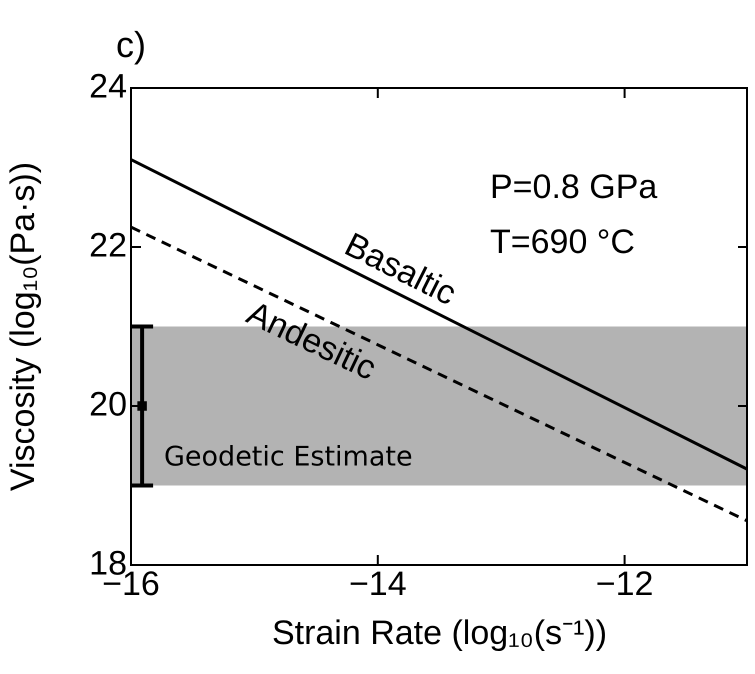  I want to click on band-label: Geodetic Estimate, so click(288, 457).